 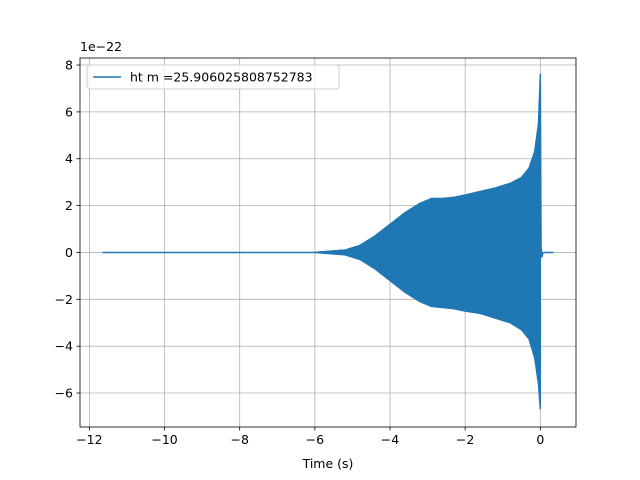 What do you see at coordinates (69, 252) in the screenshot?
I see `y-tick-label: 0` at bounding box center [69, 252].